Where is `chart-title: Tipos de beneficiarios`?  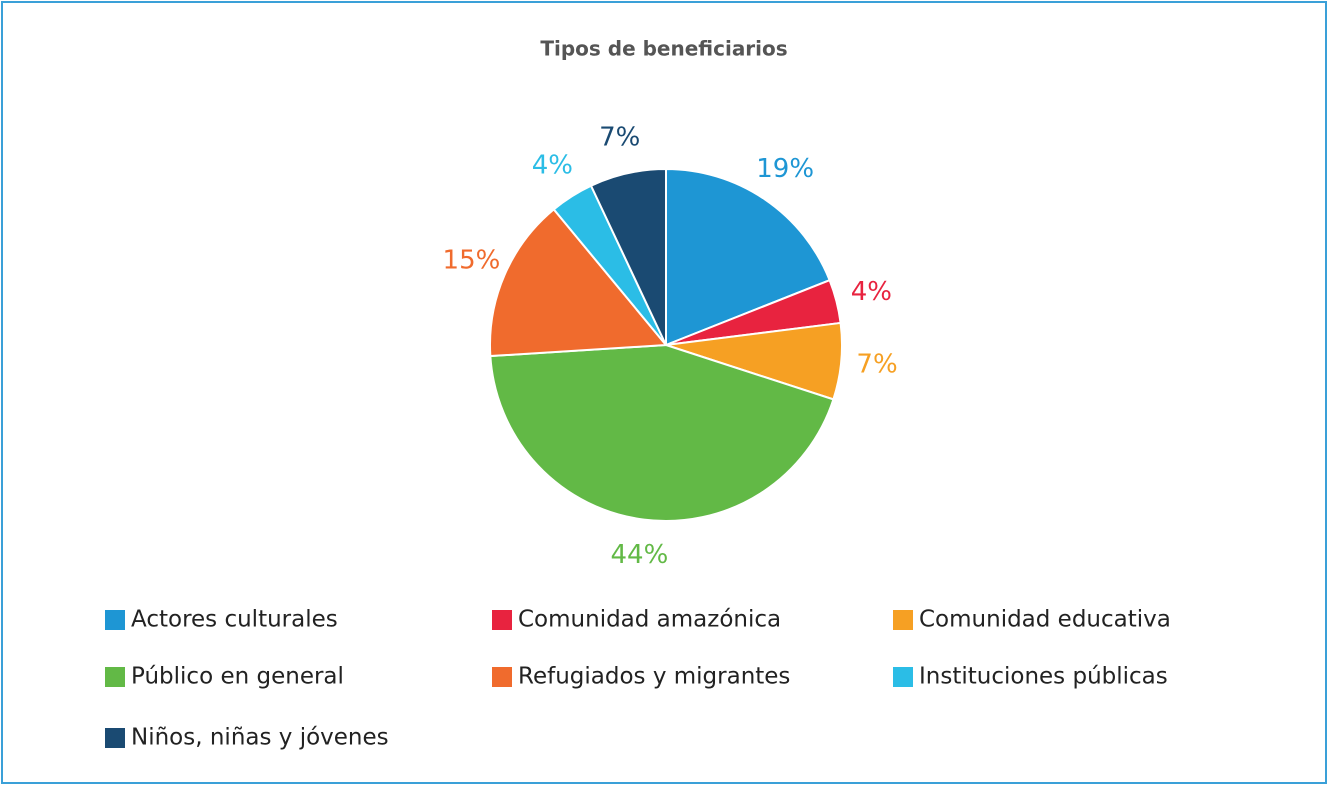 chart-title: Tipos de beneficiarios is located at coordinates (663, 49).